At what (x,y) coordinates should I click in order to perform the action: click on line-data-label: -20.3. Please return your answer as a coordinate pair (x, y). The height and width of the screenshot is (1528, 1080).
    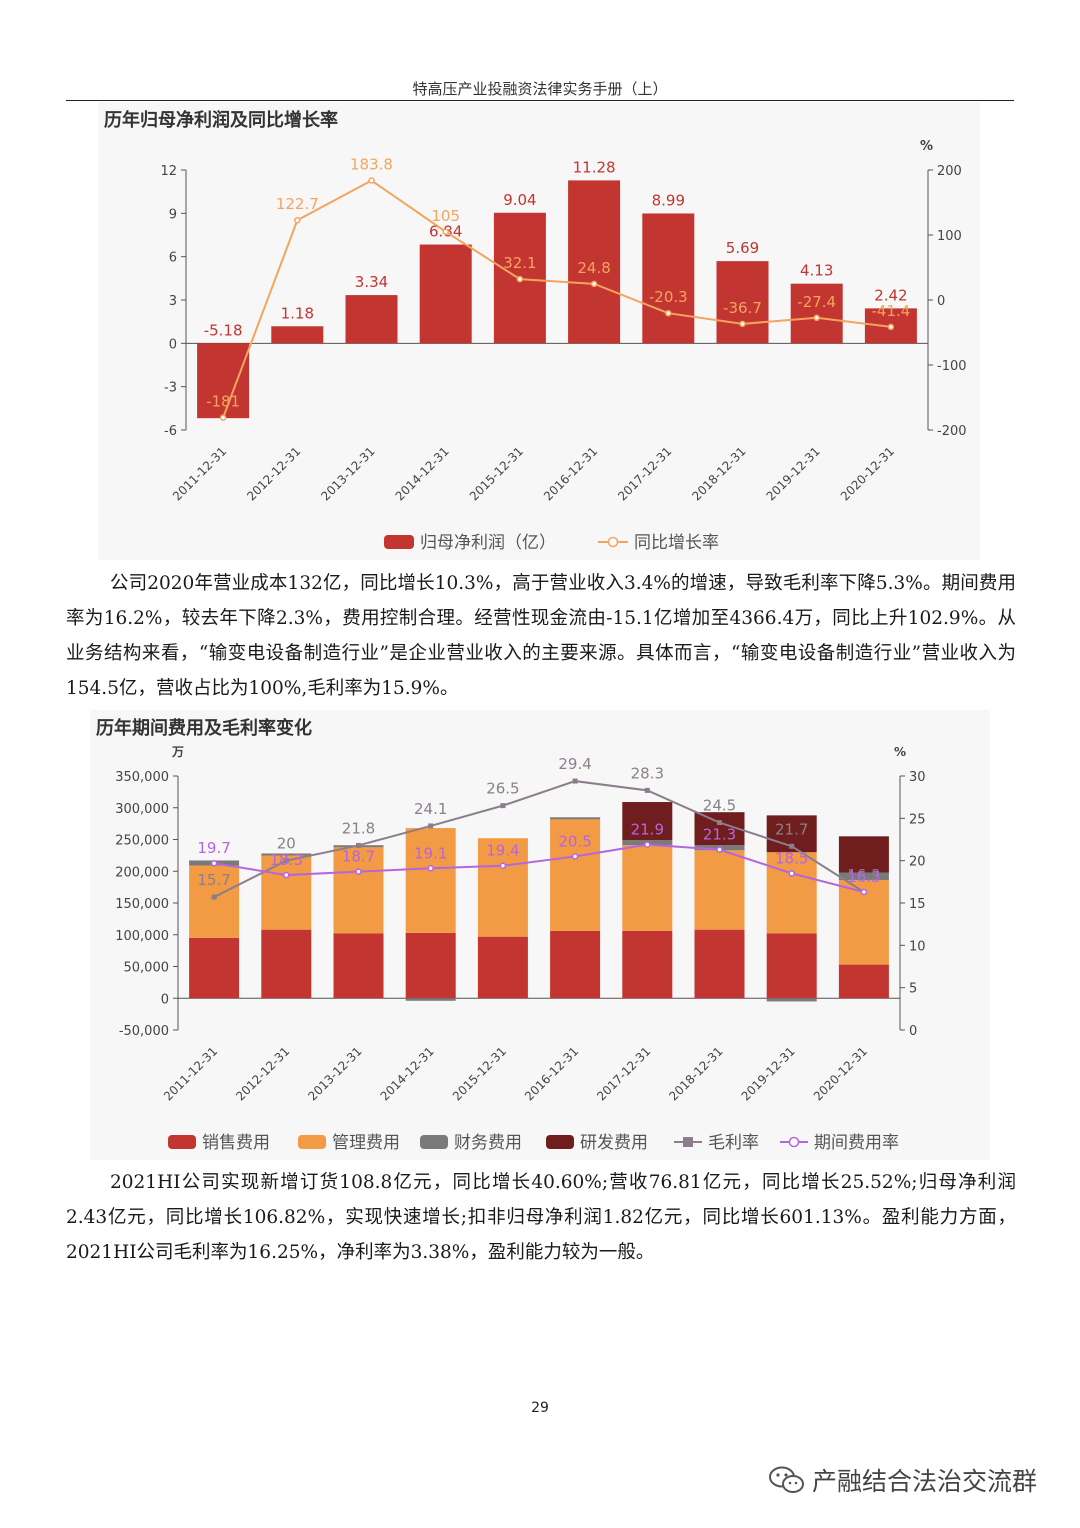
    Looking at the image, I should click on (668, 297).